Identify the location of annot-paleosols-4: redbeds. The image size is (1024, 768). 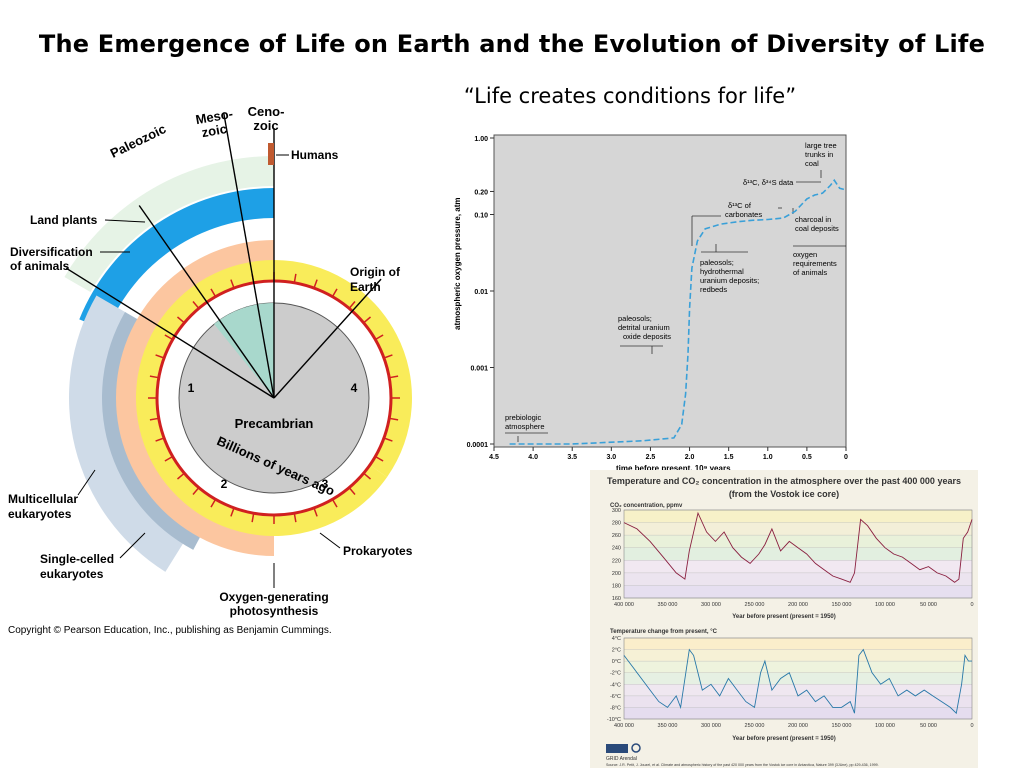
(713, 289).